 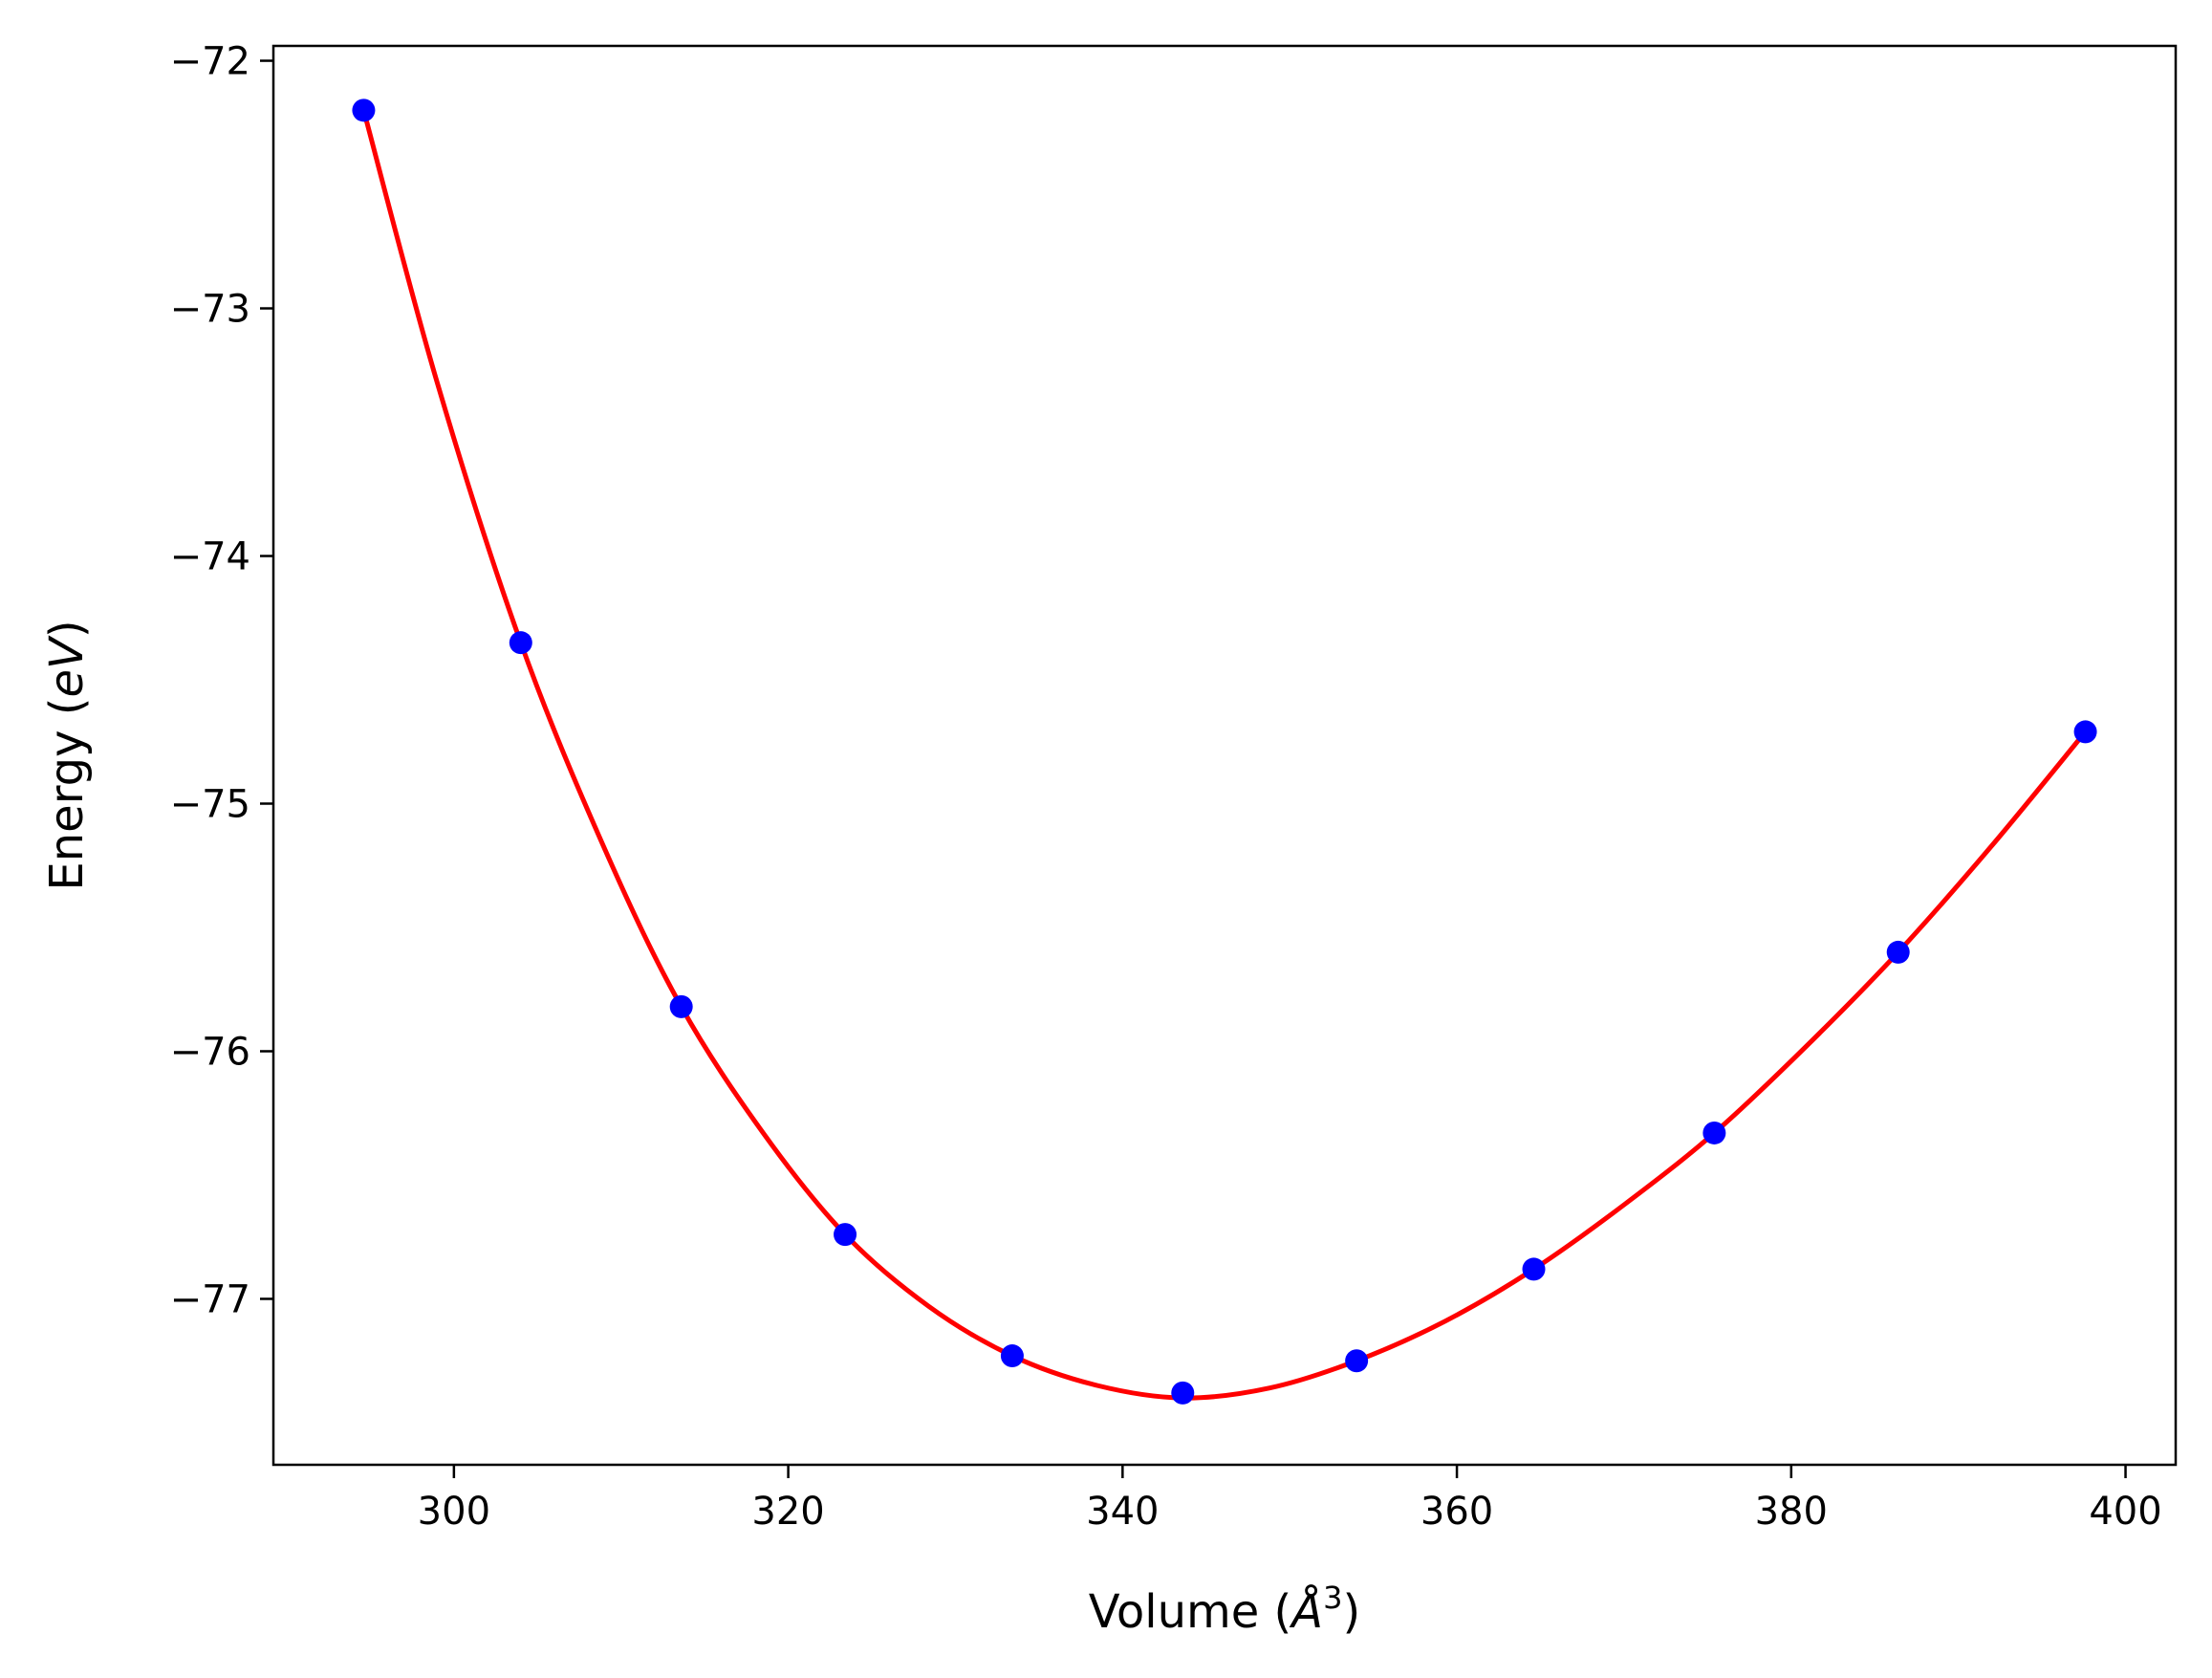 What do you see at coordinates (210, 62) in the screenshot?
I see `y-tick-label: −72` at bounding box center [210, 62].